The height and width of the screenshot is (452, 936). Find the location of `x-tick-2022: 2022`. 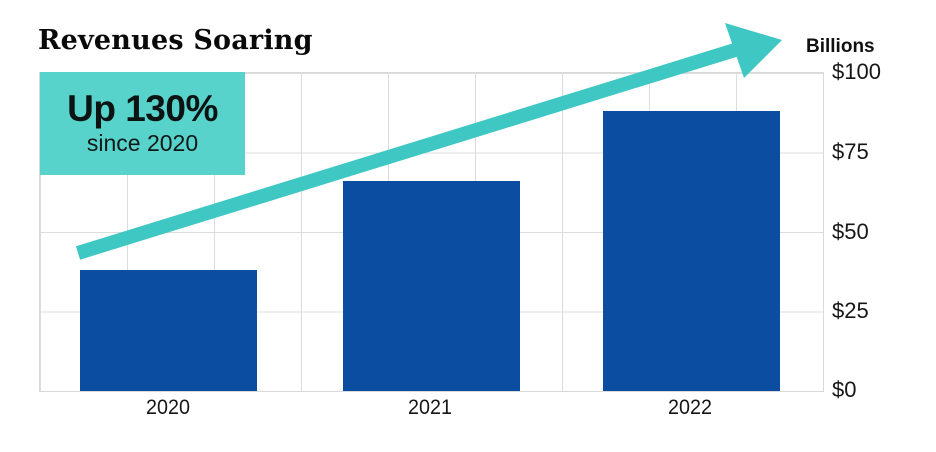

x-tick-2022: 2022 is located at coordinates (690, 407).